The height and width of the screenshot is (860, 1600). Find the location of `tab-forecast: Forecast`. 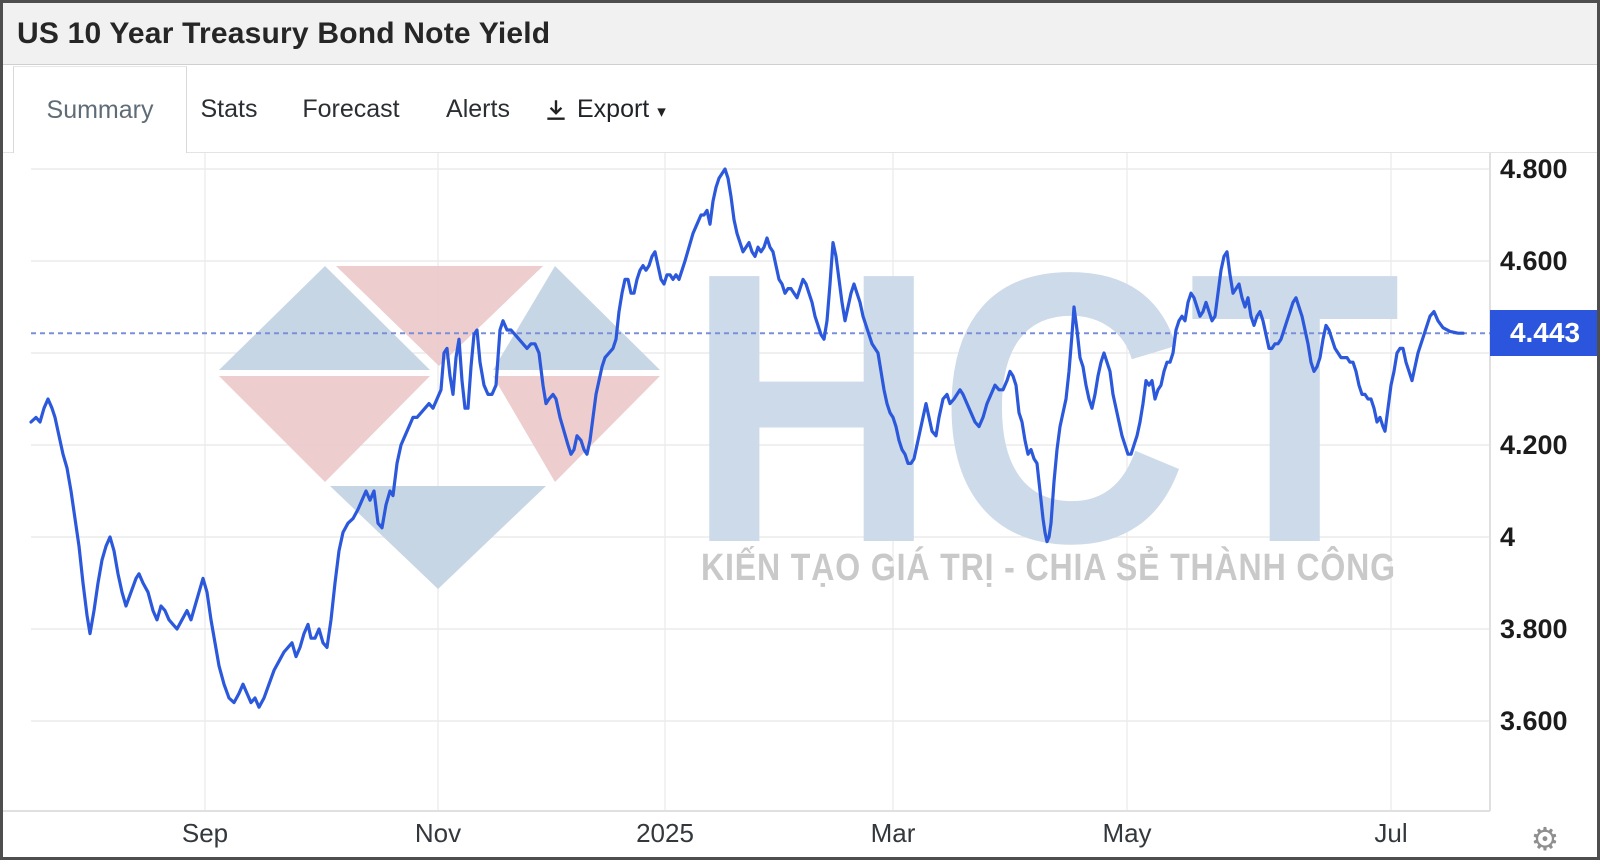

tab-forecast: Forecast is located at coordinates (351, 109).